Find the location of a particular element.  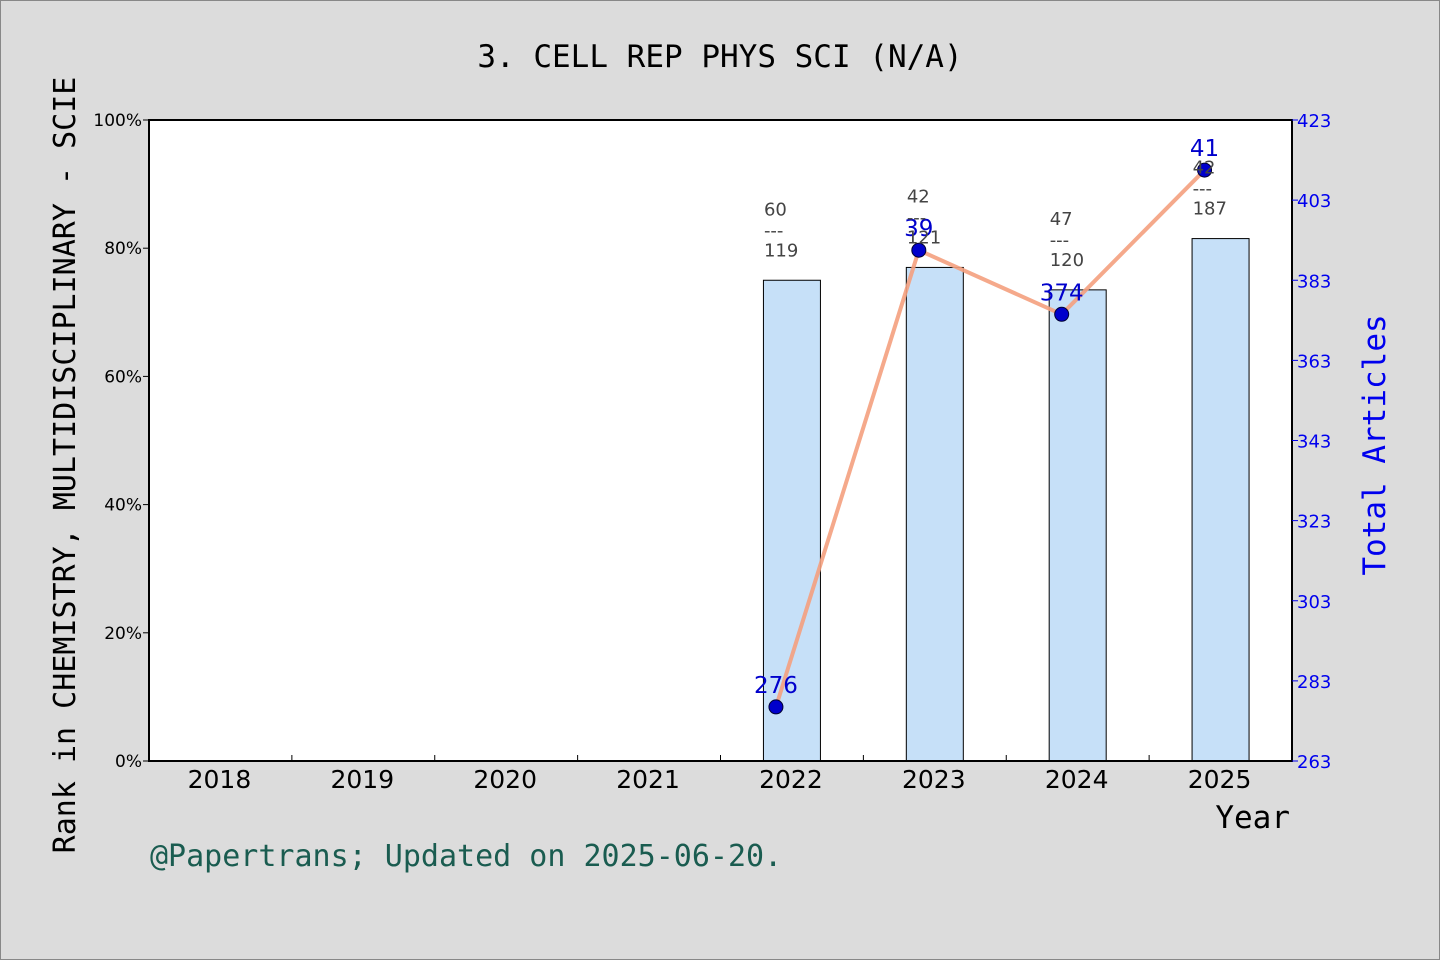

y2-tick-label: 283 is located at coordinates (1314, 682).